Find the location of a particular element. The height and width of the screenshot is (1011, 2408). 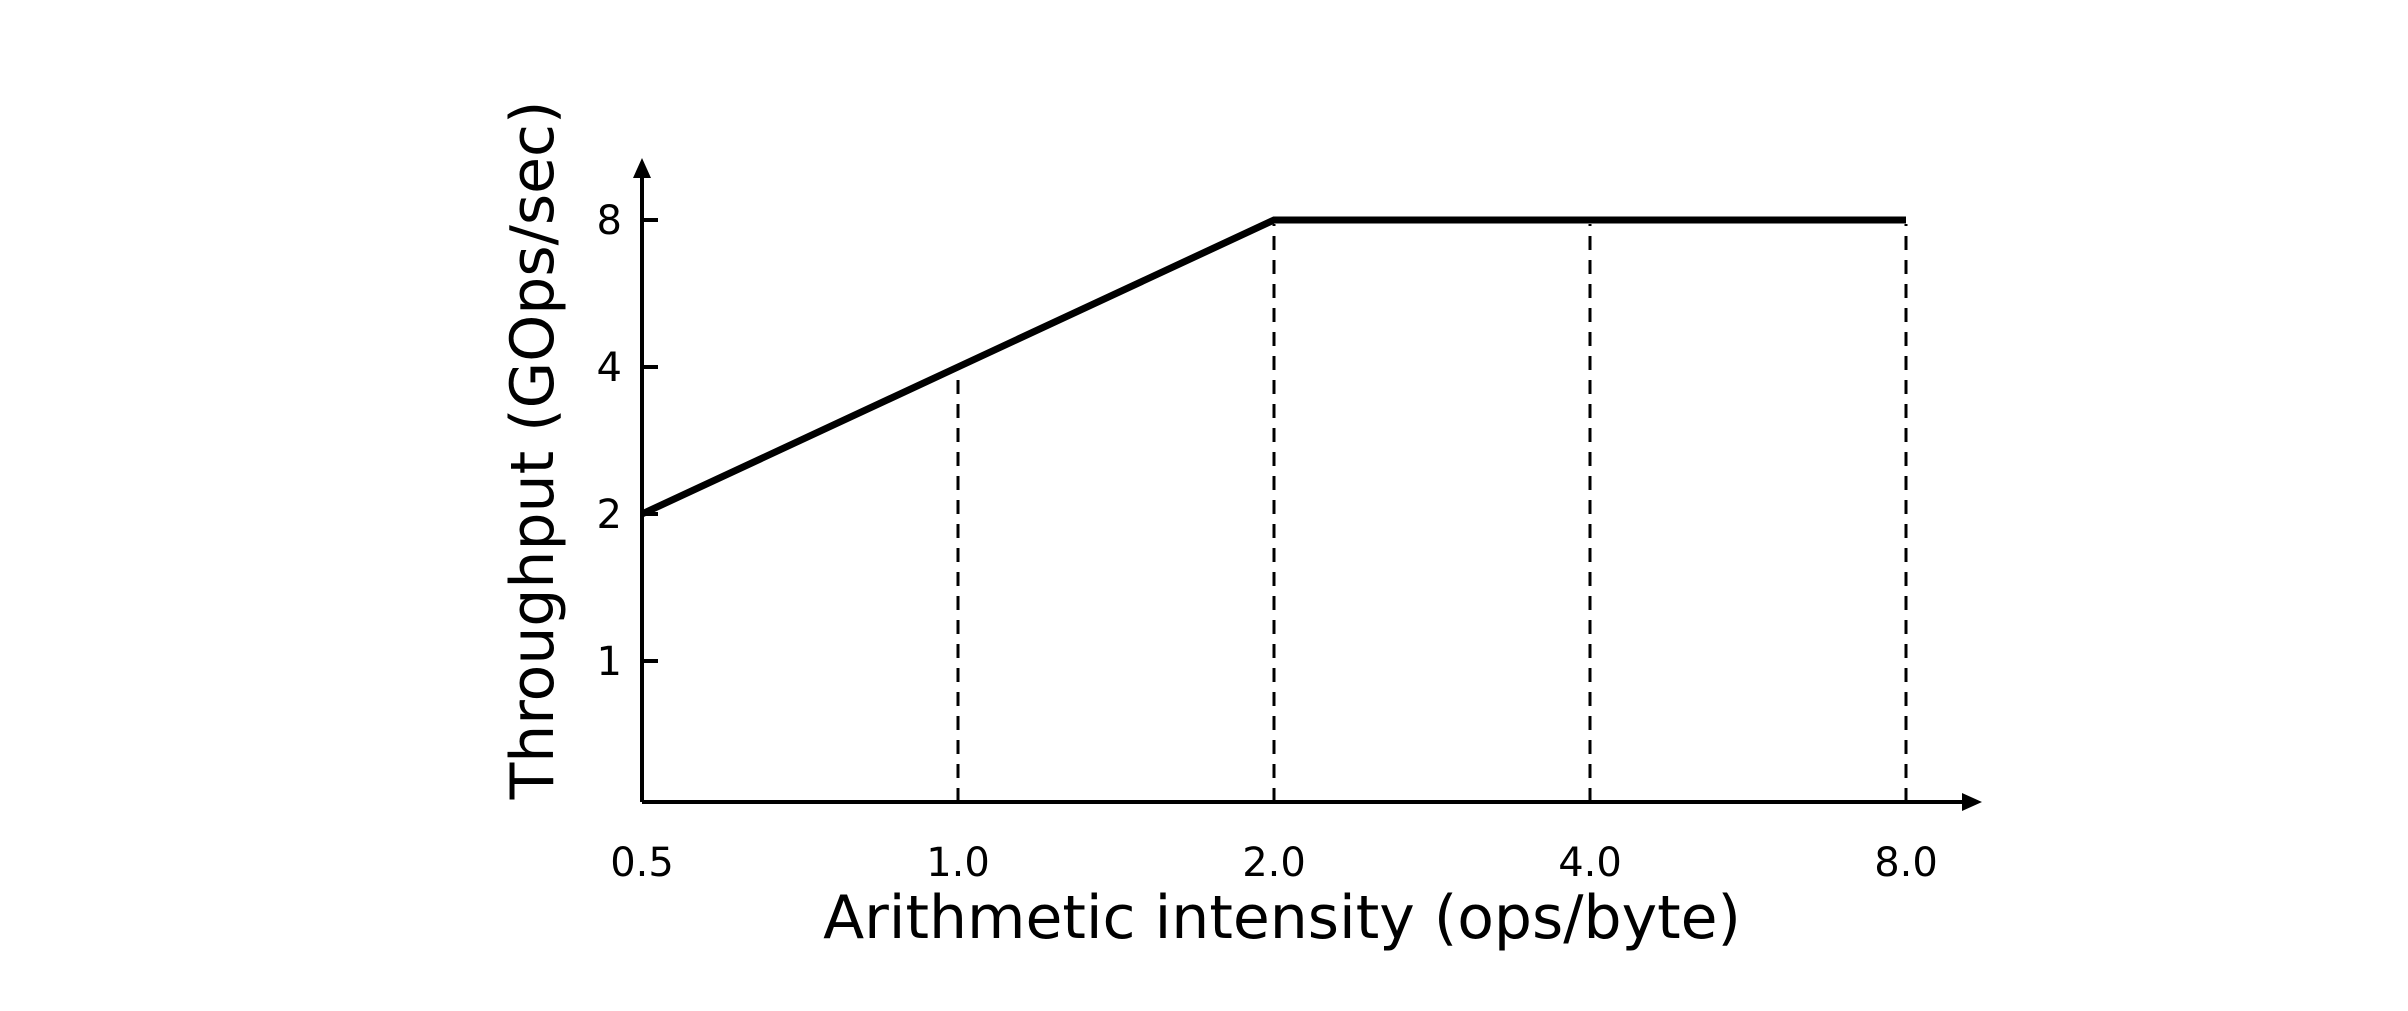

x-axis-arrowhead is located at coordinates (1972, 802).